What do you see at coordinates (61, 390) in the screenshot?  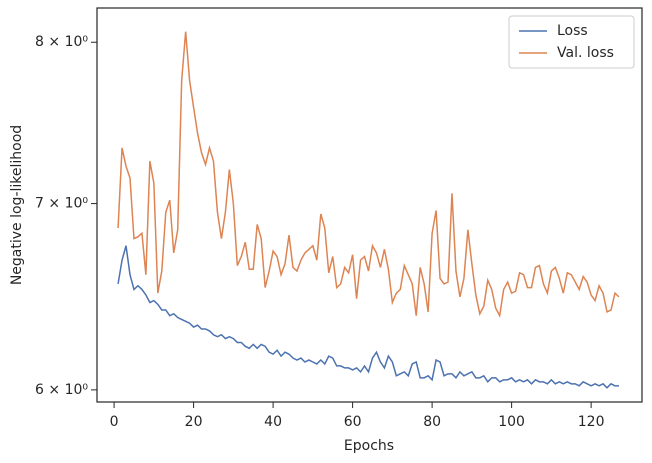 I see `y-tick-label: 6 × 10⁰` at bounding box center [61, 390].